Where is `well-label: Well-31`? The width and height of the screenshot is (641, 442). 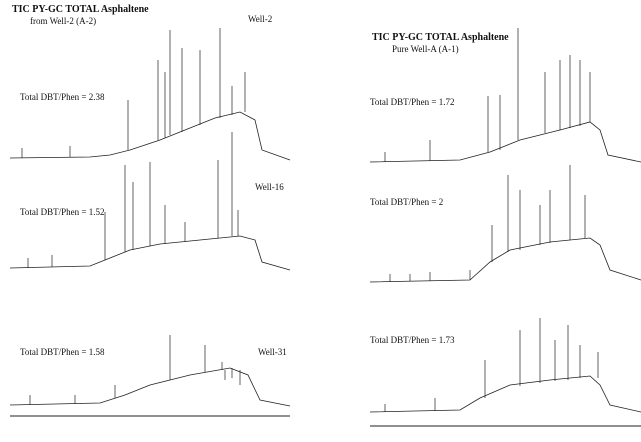
well-label: Well-31 is located at coordinates (272, 352).